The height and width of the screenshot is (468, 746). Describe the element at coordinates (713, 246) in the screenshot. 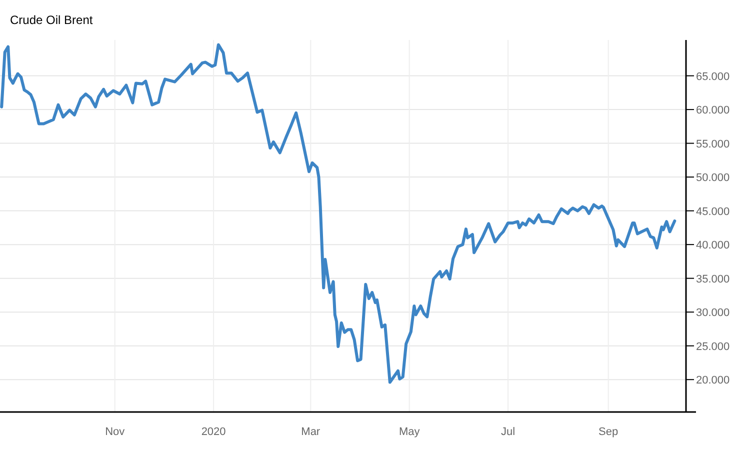

I see `y-tick-label: 40.000` at that location.